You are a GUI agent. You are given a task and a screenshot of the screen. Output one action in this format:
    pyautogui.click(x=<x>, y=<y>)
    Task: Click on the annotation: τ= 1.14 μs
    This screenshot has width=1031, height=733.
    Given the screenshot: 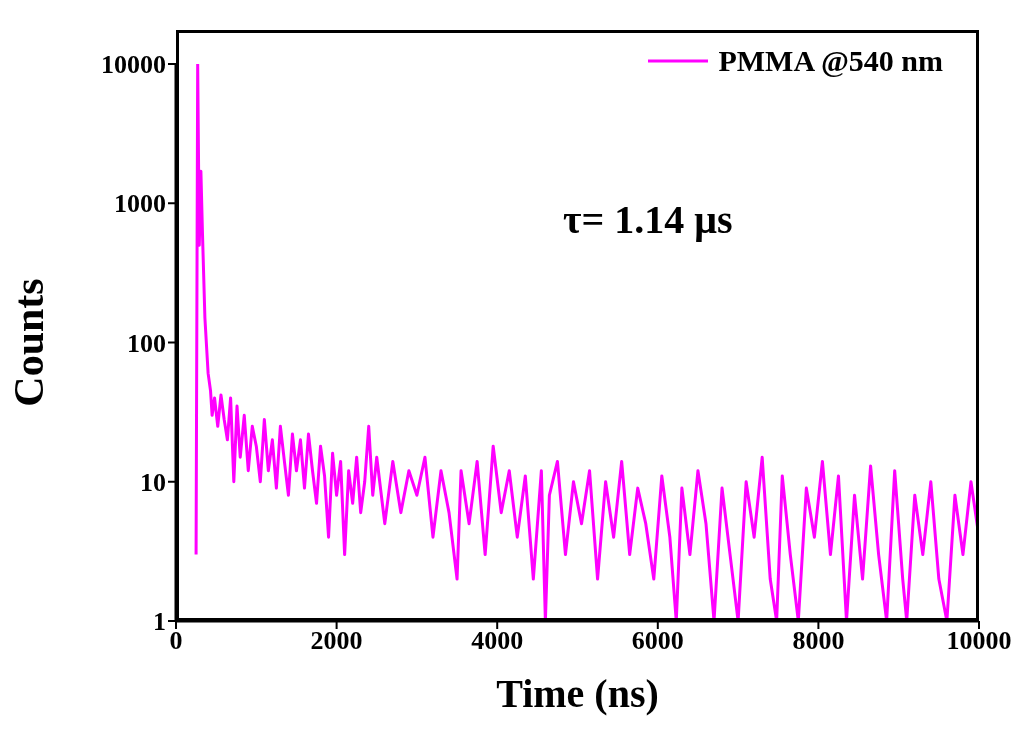 What is the action you would take?
    pyautogui.click(x=648, y=219)
    